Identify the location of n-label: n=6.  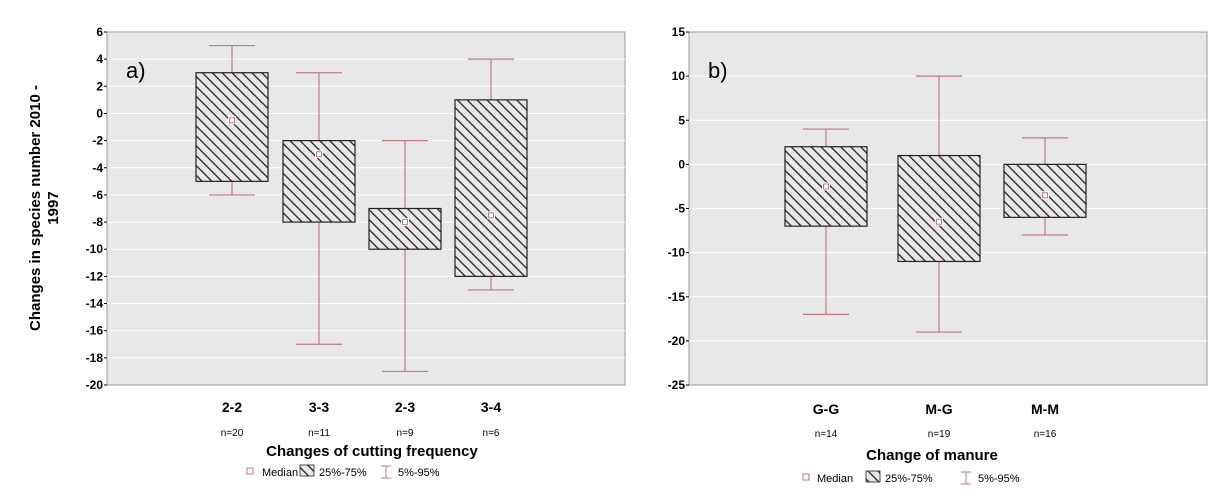
(491, 433).